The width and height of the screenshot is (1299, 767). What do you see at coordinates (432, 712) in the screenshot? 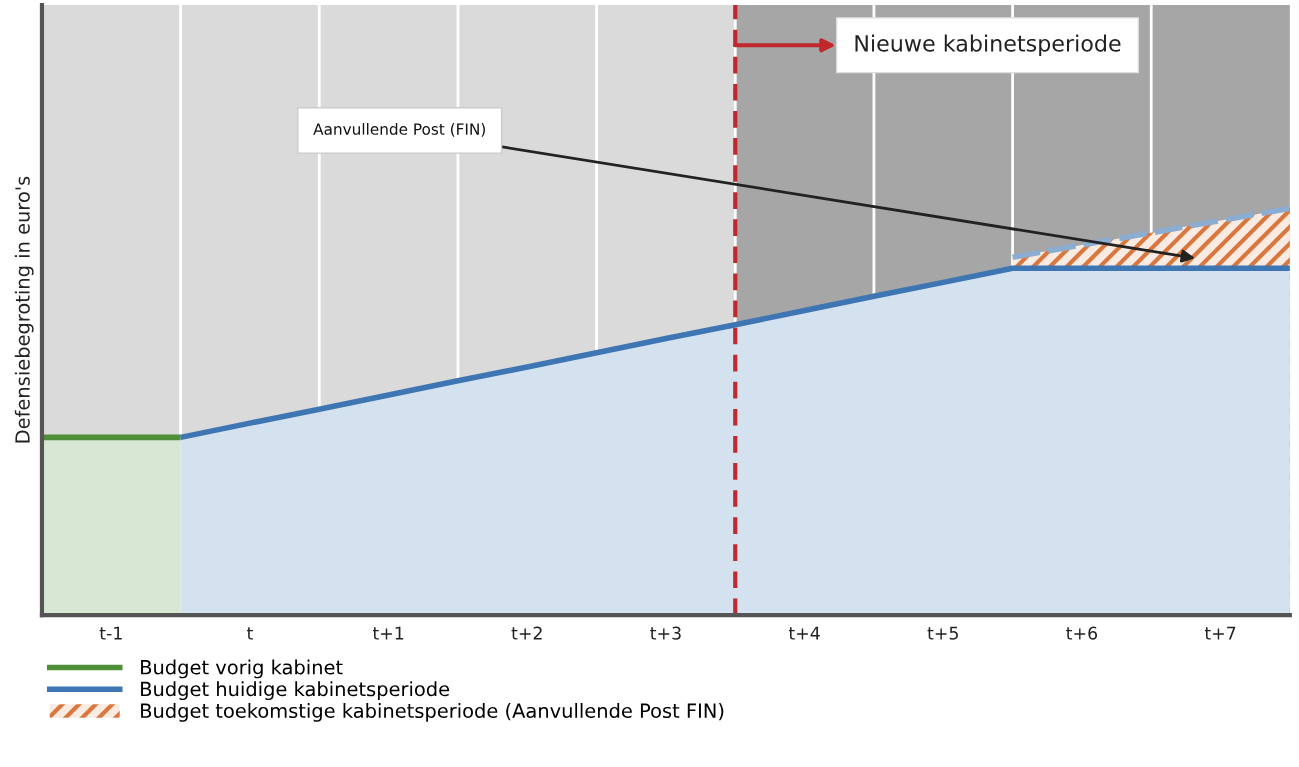
I see `legend-label: Budget toekomstige kabinetsperiode (Aanvullende Post FIN)` at bounding box center [432, 712].